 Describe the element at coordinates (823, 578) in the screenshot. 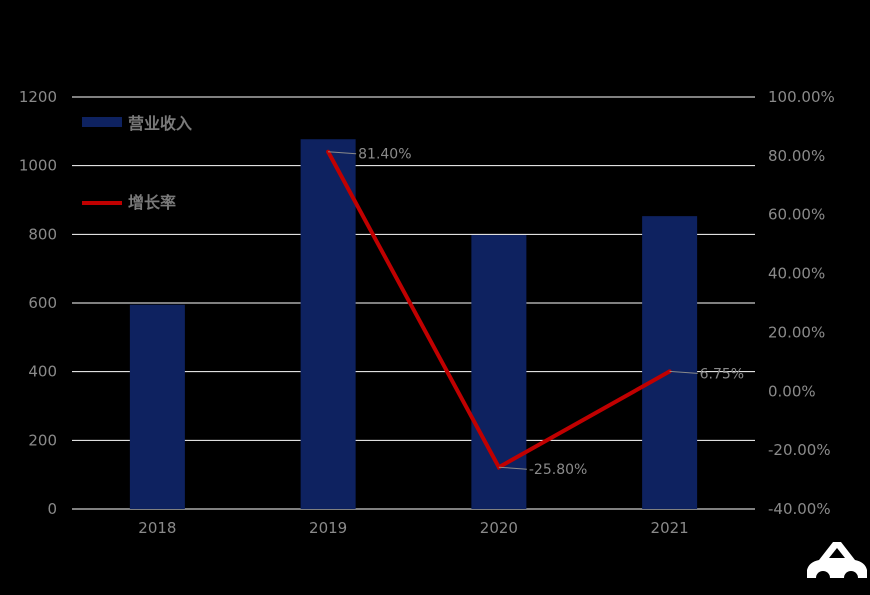

I see `car-logo-wheel-left` at that location.